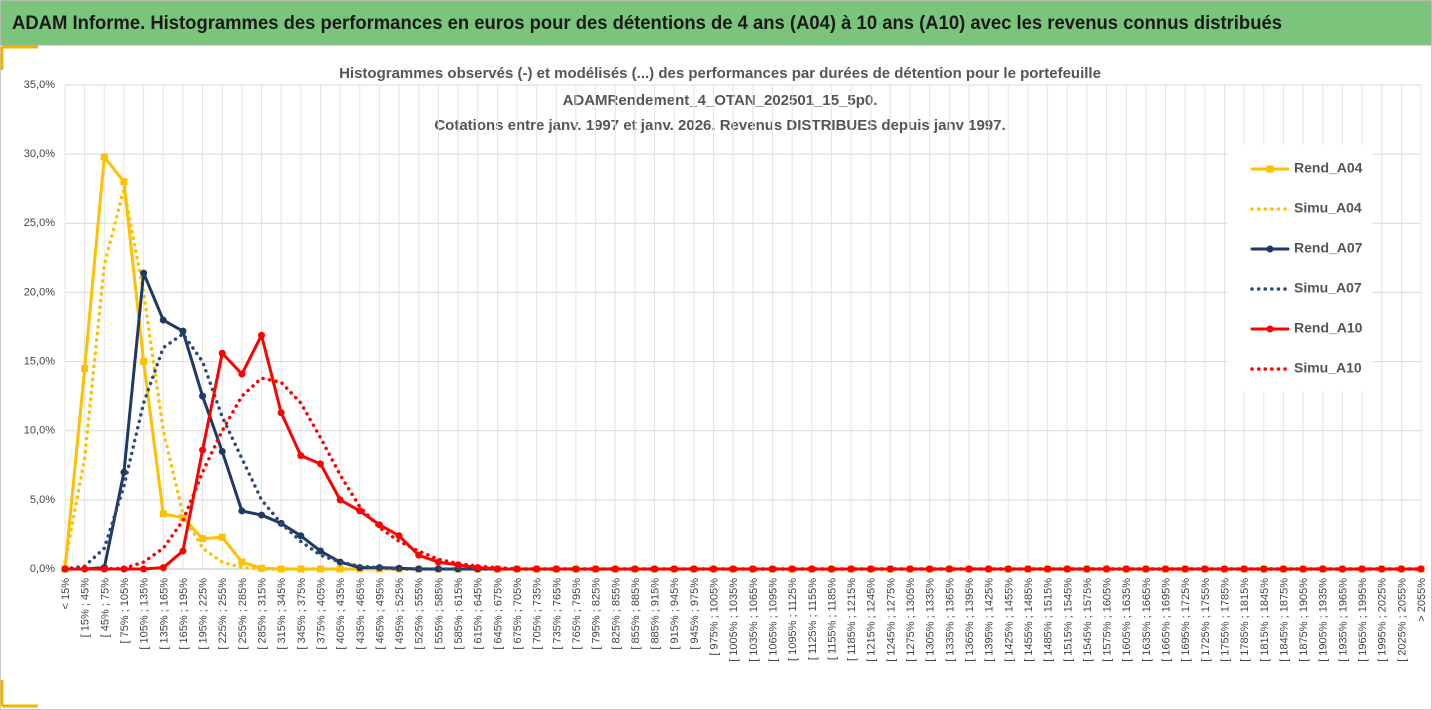  What do you see at coordinates (380, 614) in the screenshot?
I see `x-tick-label: [ 465% ; 495%` at bounding box center [380, 614].